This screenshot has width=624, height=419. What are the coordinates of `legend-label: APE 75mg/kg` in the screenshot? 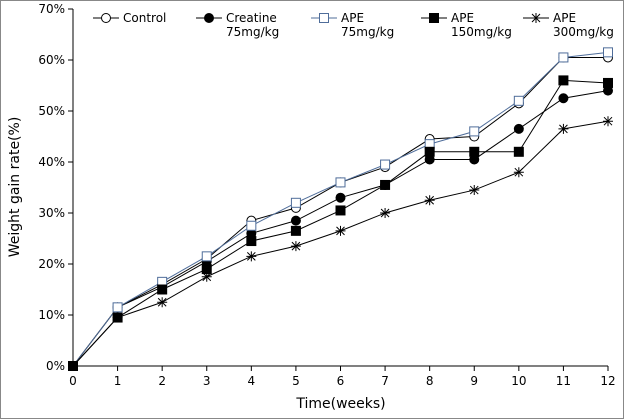 It's located at (368, 25).